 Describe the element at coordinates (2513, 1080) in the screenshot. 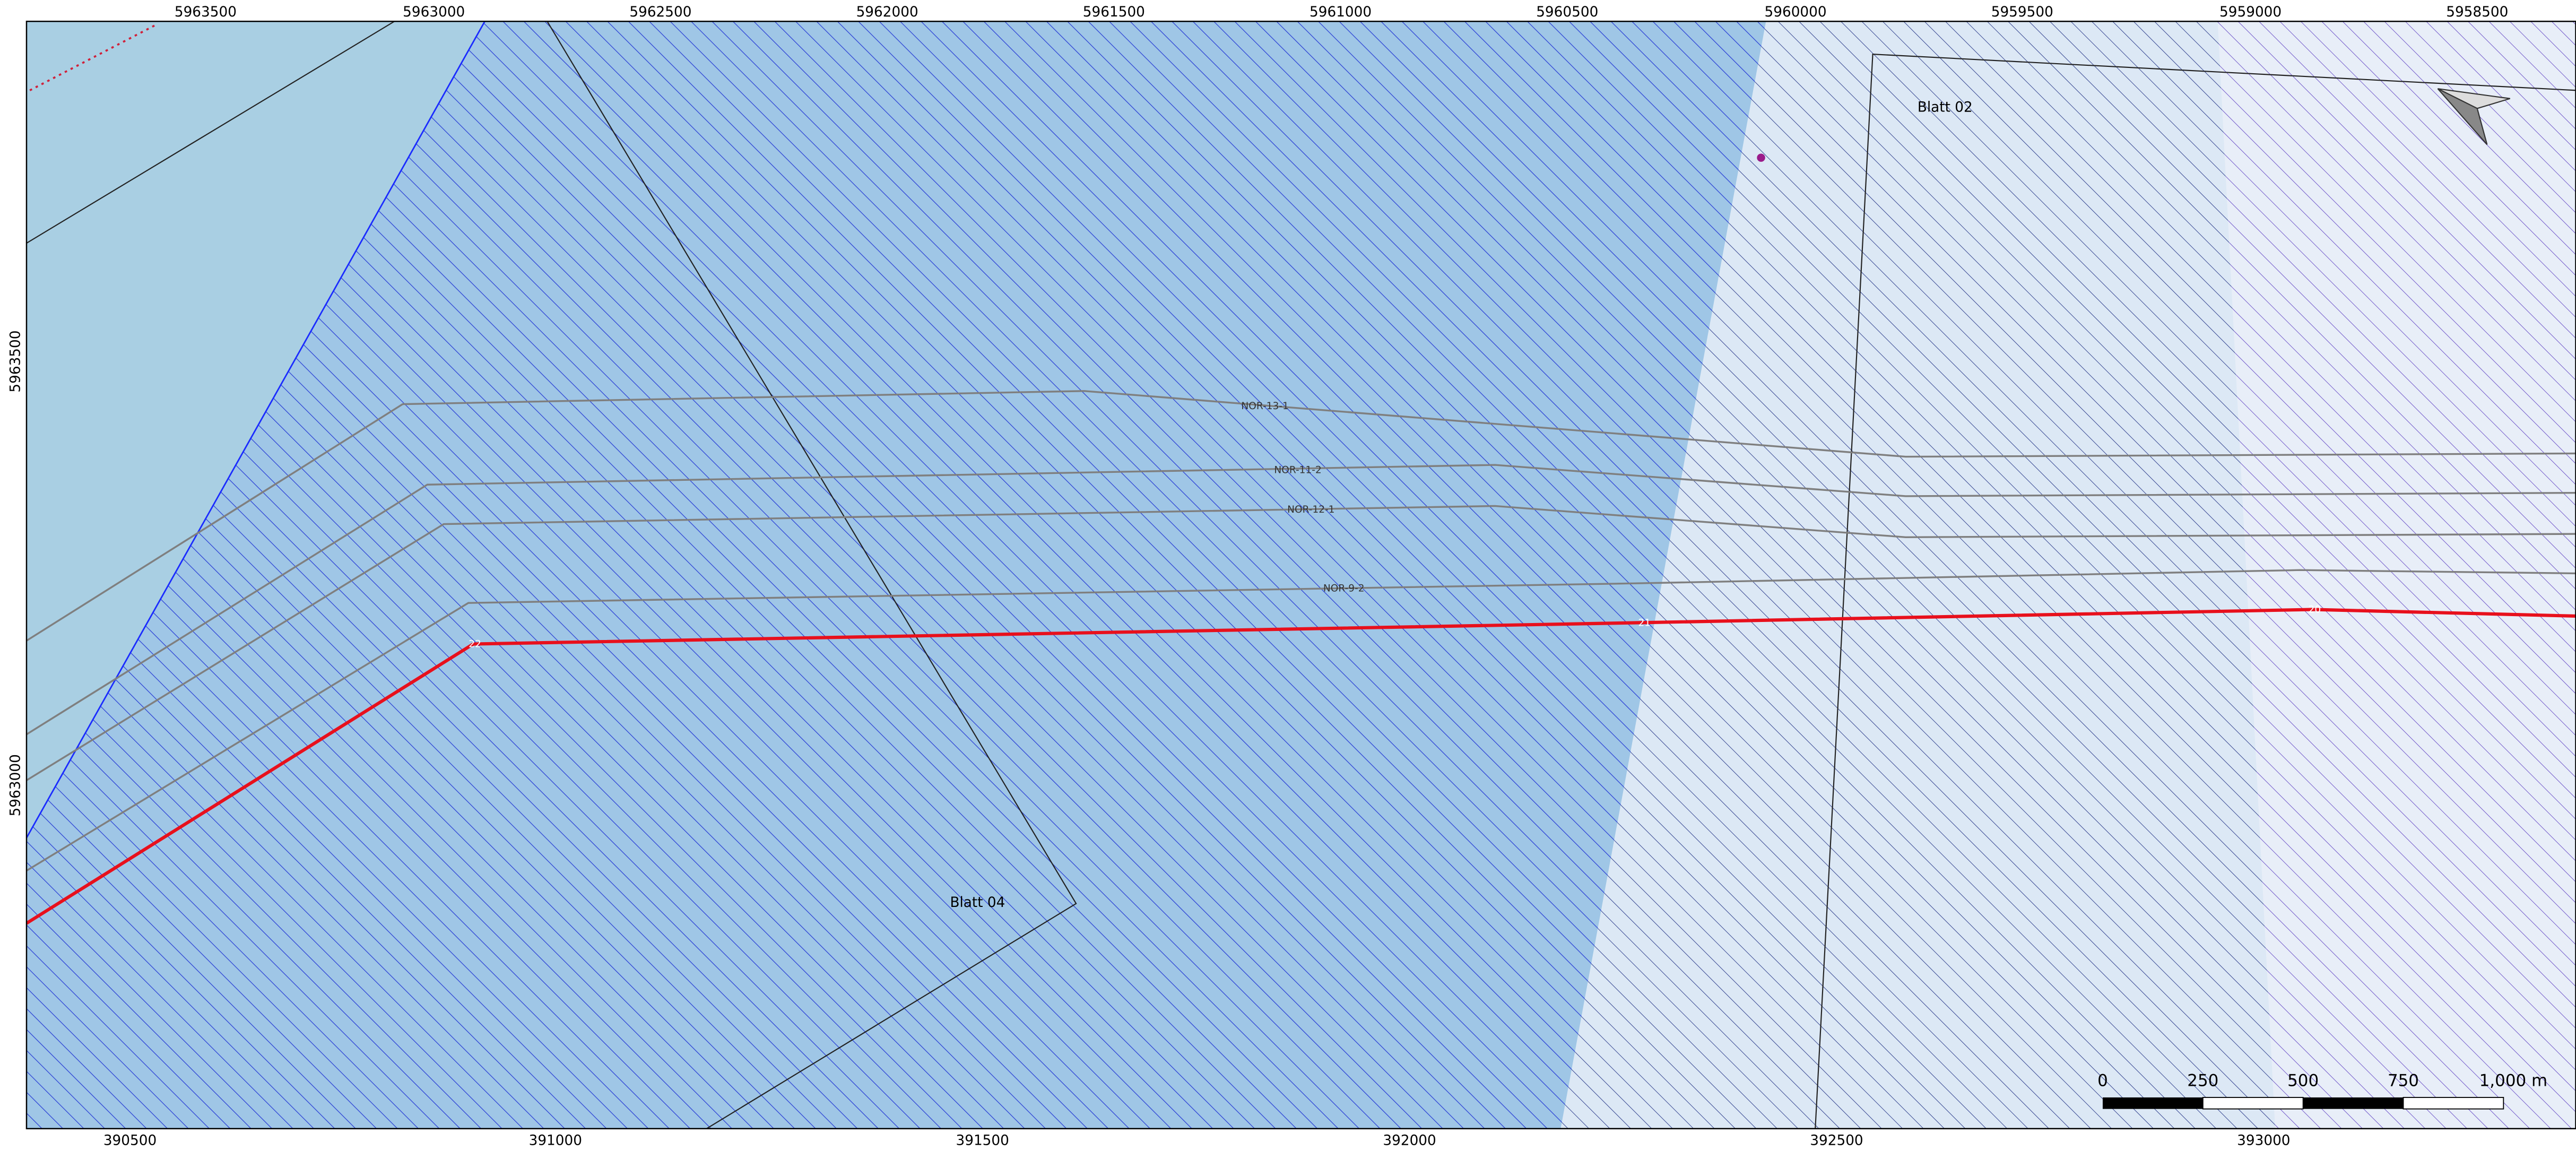

I see `scale-label: 1,000 m` at that location.